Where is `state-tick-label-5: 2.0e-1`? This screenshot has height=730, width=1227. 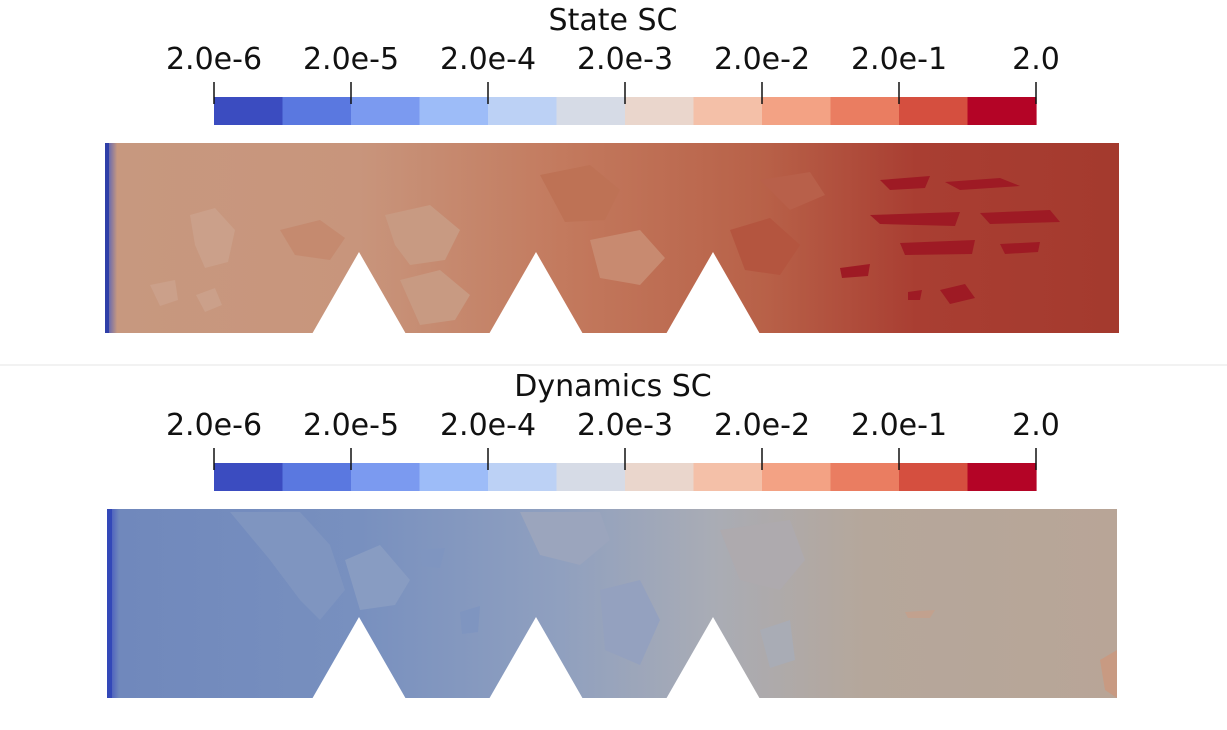 state-tick-label-5: 2.0e-1 is located at coordinates (899, 59).